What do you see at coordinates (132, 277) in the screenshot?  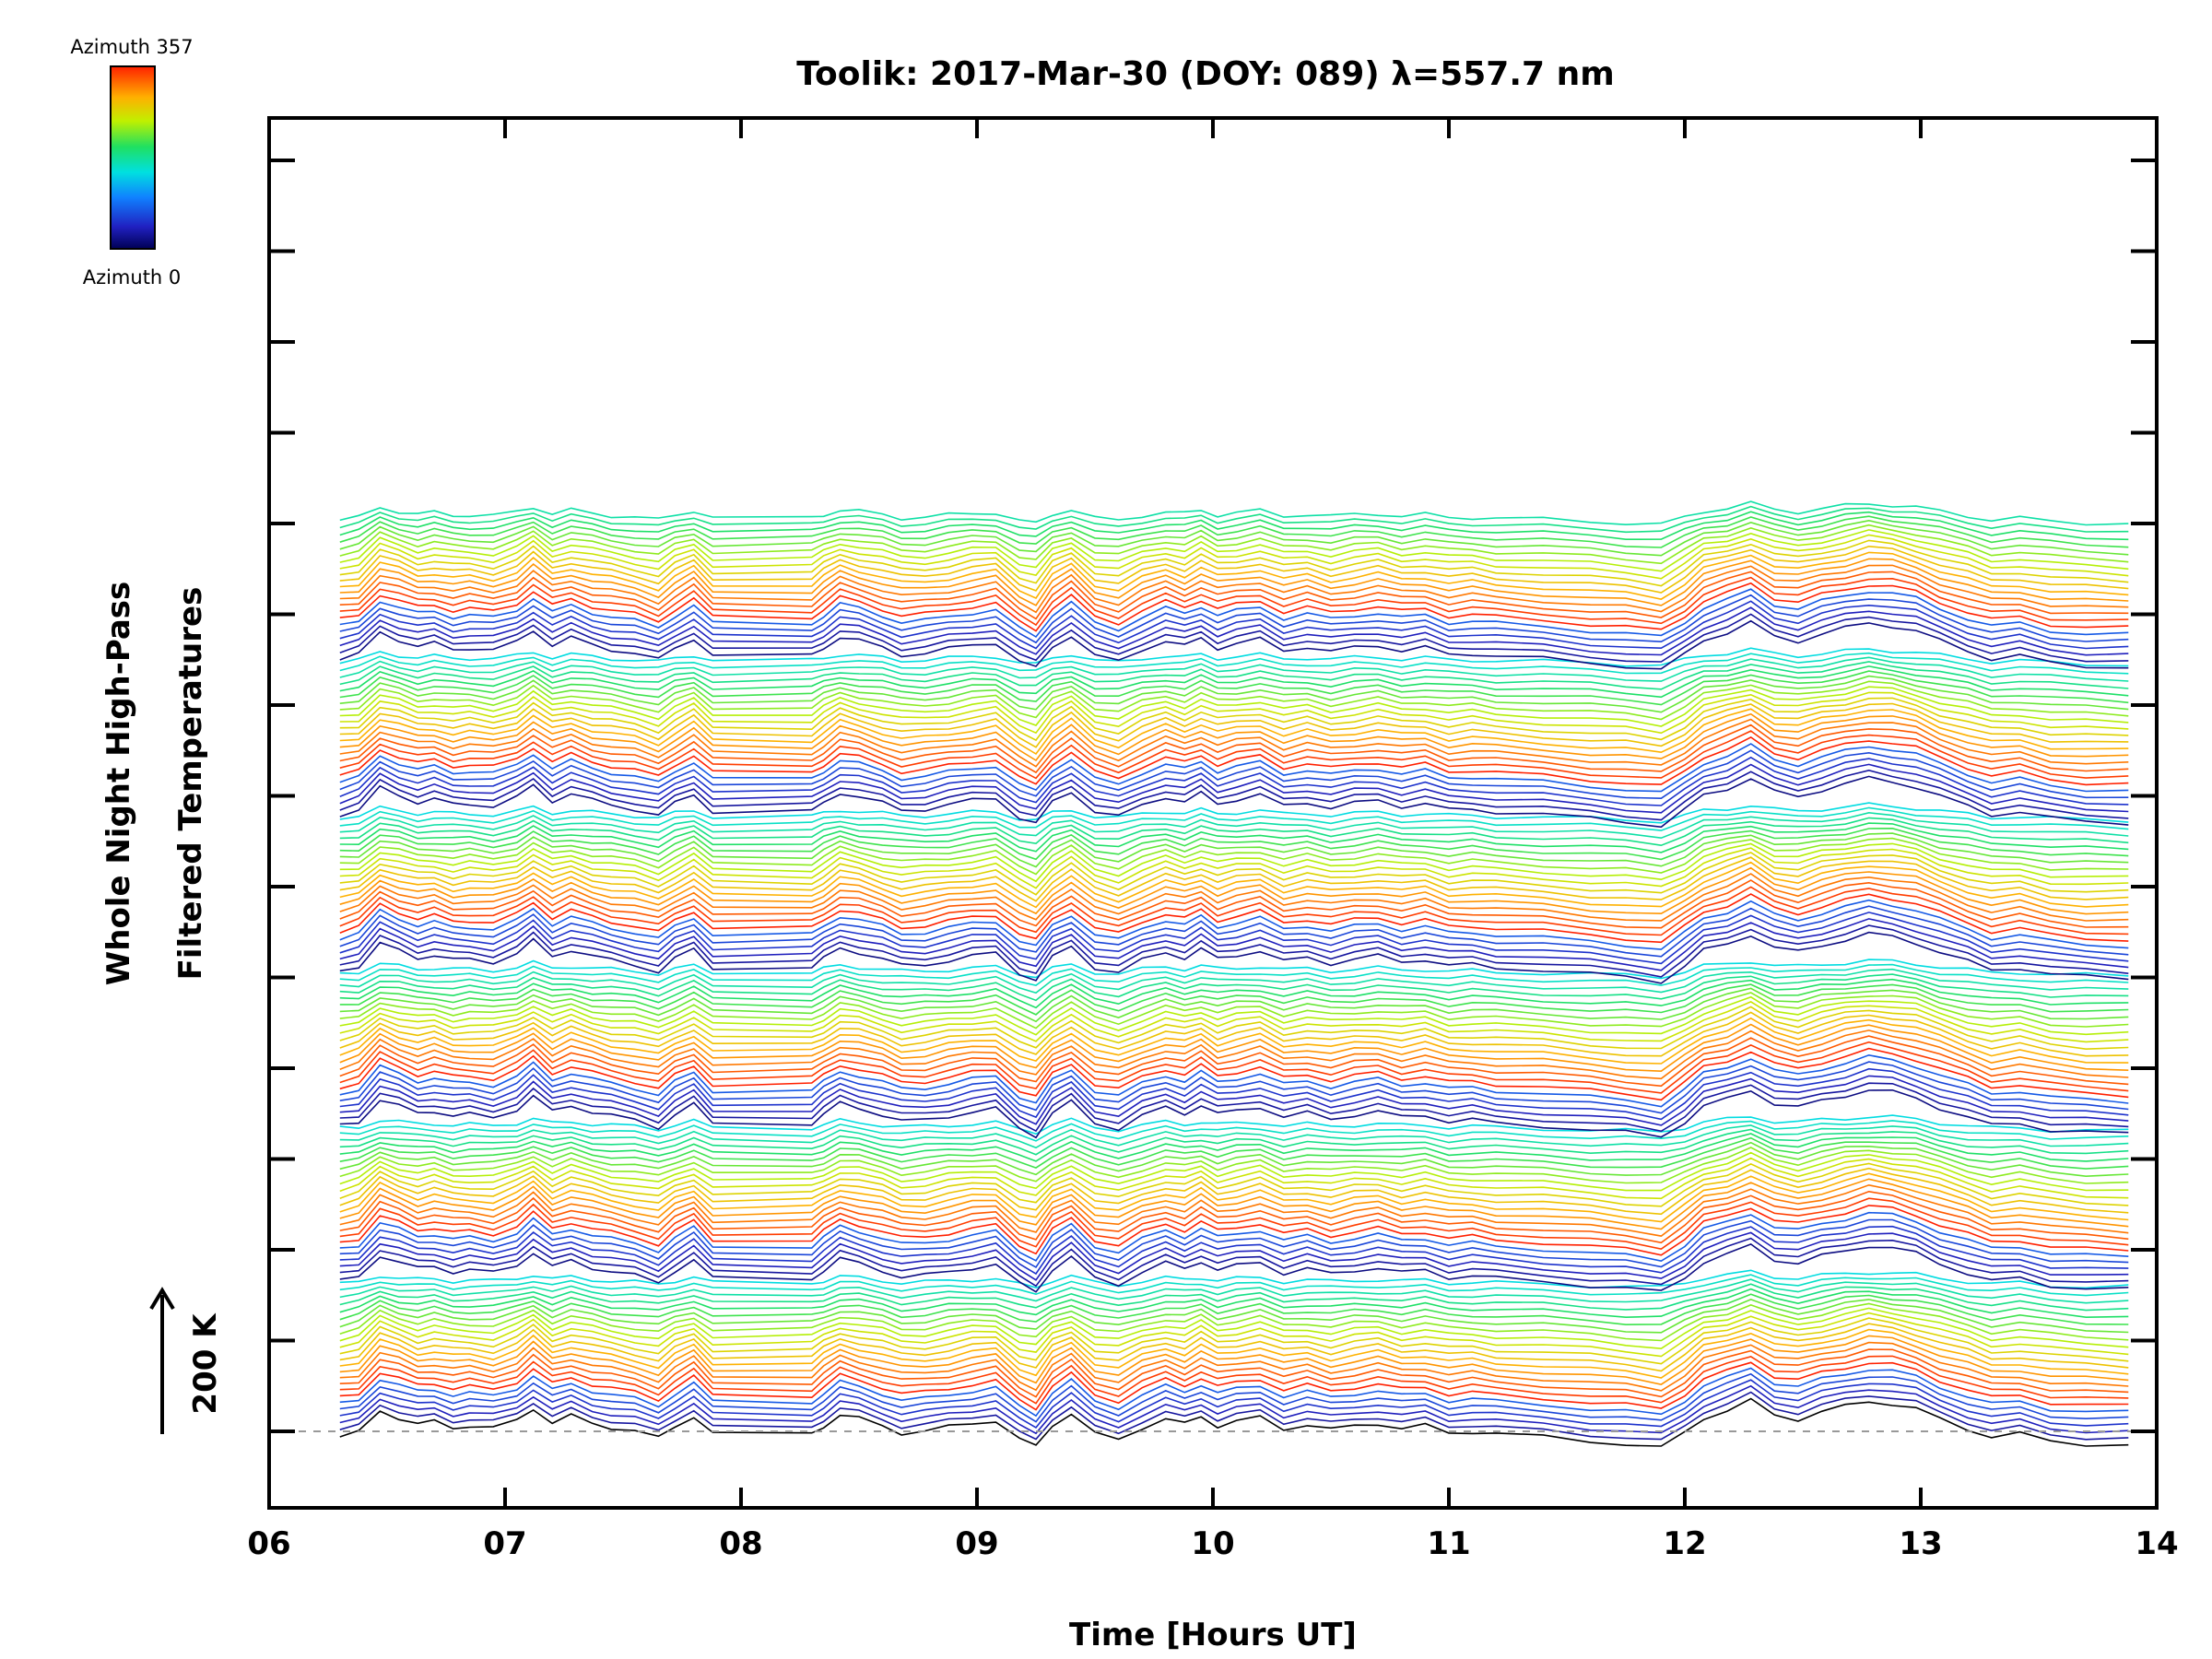 I see `colorbar-bottom-label: Azimuth 0` at bounding box center [132, 277].